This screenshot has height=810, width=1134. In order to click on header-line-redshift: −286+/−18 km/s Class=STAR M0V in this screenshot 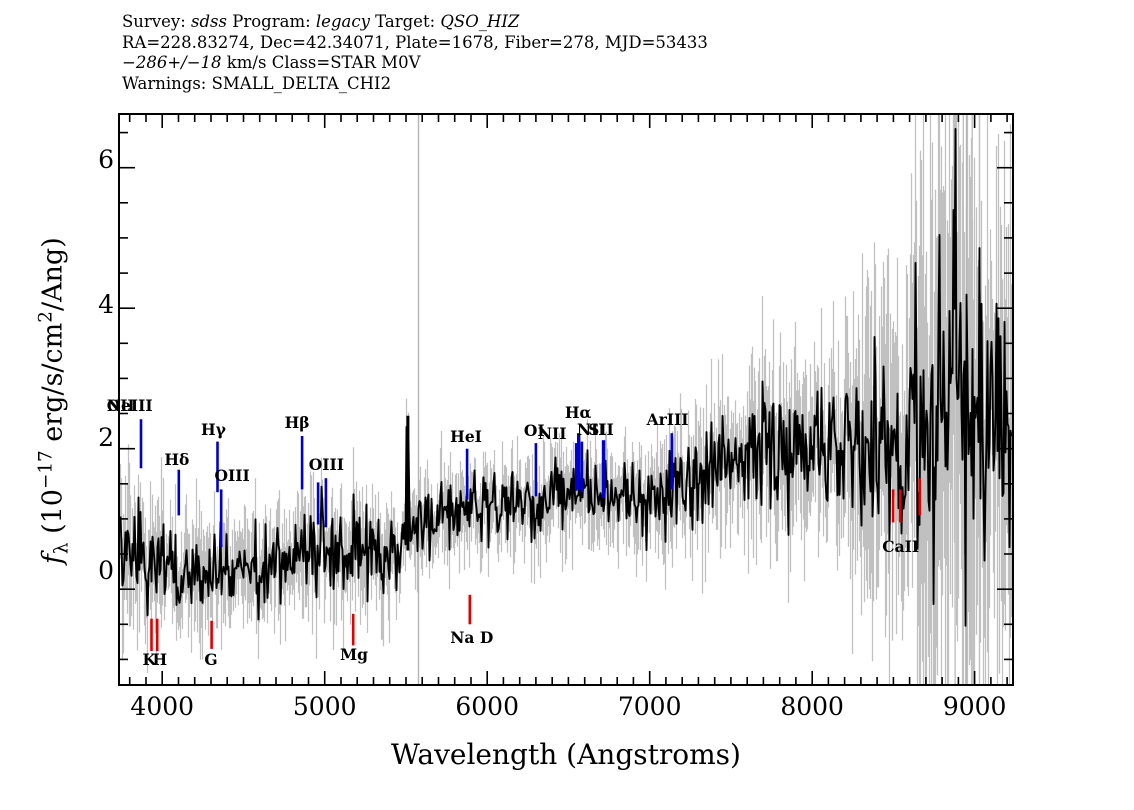, I will do `click(572, 63)`.